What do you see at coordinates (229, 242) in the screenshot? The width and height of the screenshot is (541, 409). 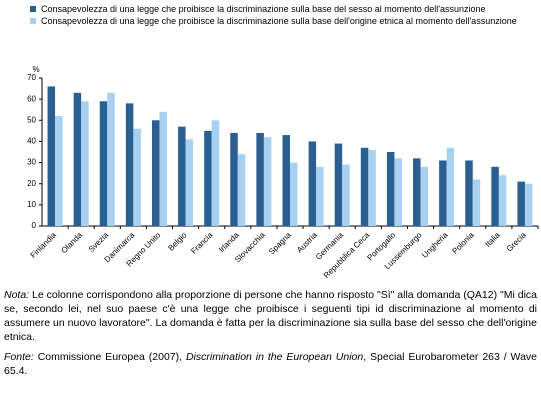 I see `x-tick-label: Irlanda` at bounding box center [229, 242].